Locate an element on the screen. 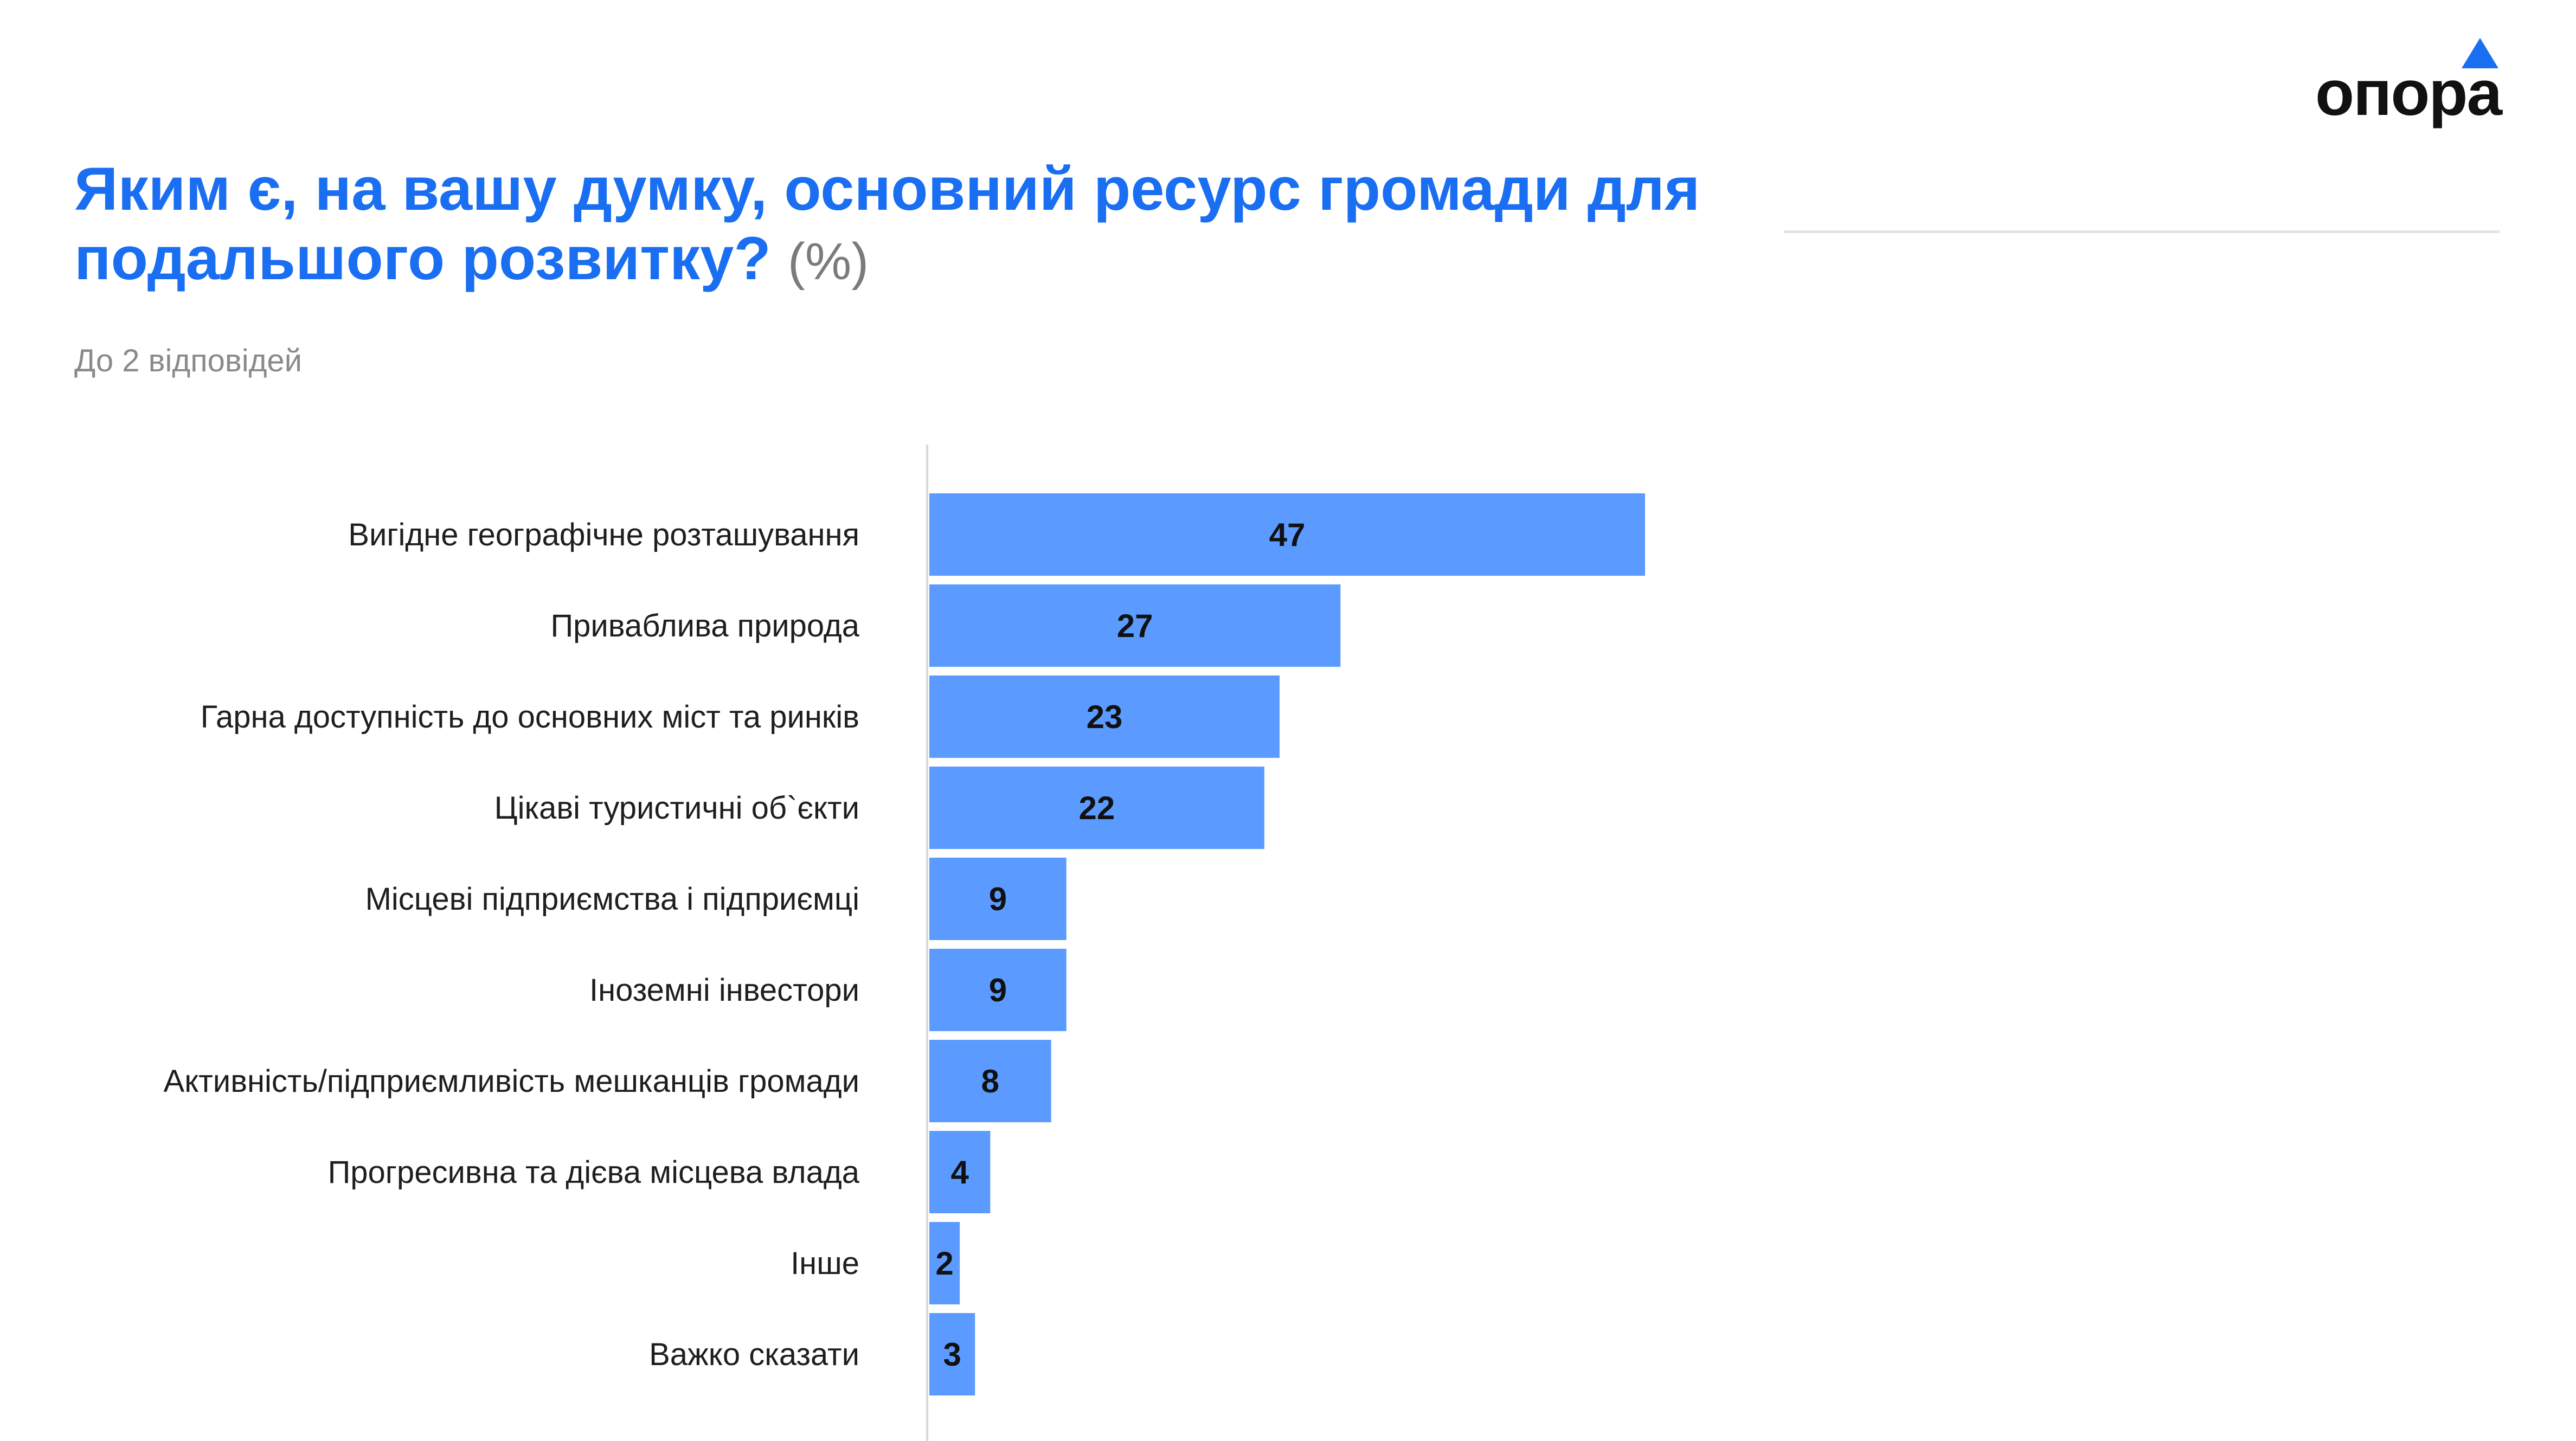 The width and height of the screenshot is (2576, 1441). data-label: 4 is located at coordinates (960, 1172).